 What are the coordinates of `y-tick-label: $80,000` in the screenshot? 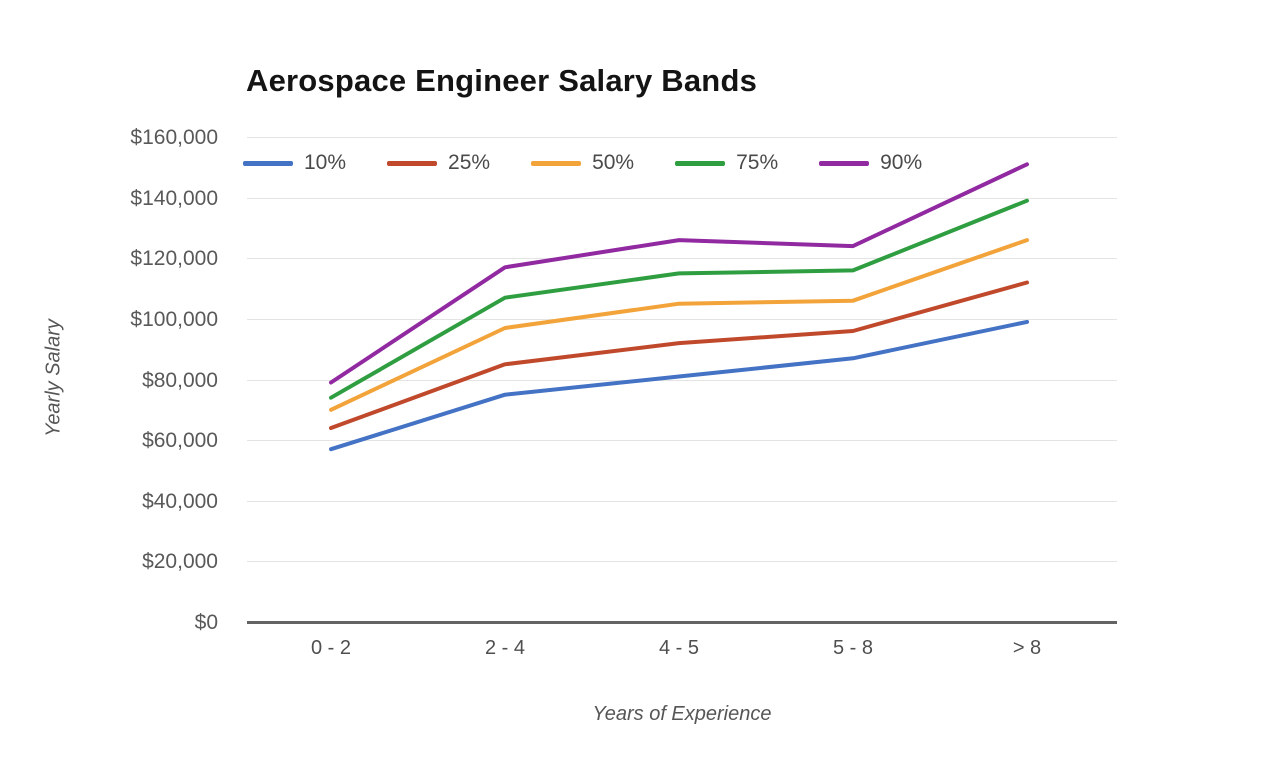 It's located at (180, 380).